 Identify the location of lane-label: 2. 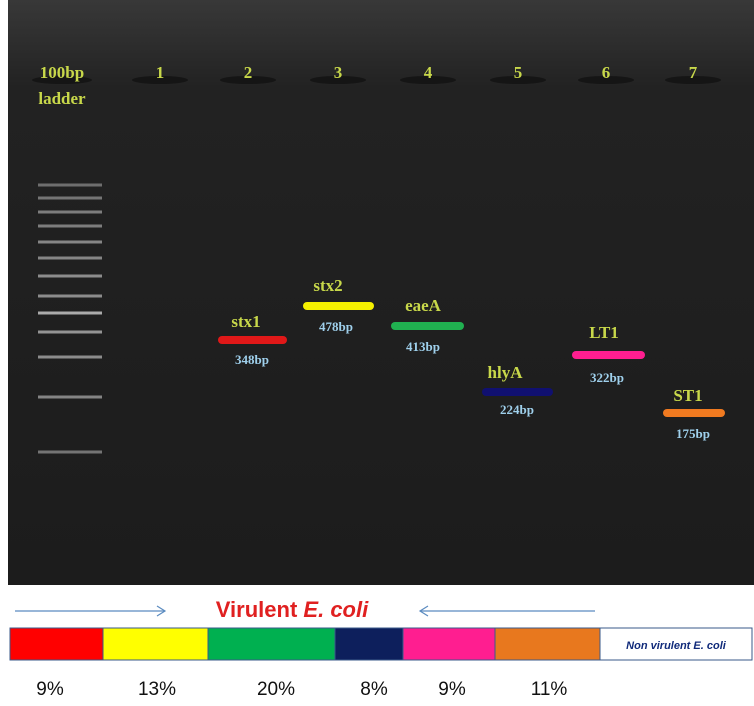
(248, 72).